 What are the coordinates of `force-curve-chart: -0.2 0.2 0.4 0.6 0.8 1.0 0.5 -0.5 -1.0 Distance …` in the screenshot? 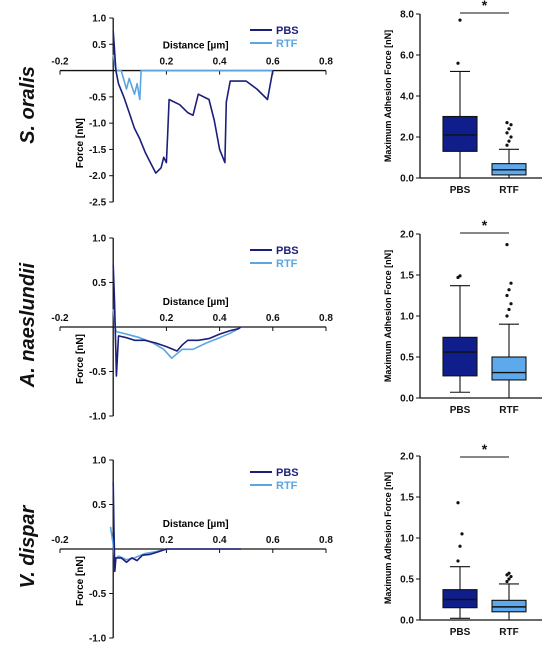 It's located at (192, 550).